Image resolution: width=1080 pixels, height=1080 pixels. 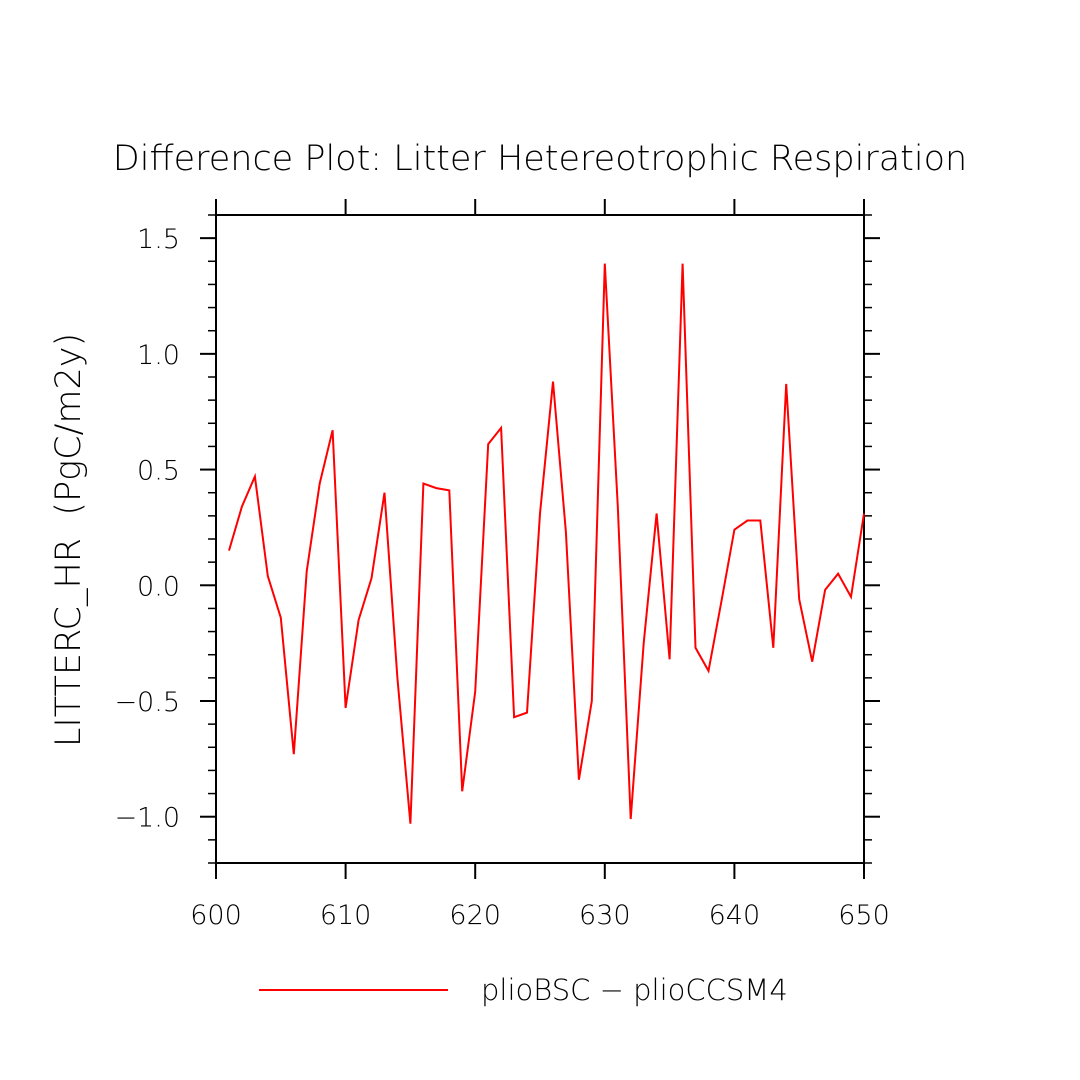 I want to click on y-tick-label: 1.5, so click(x=158, y=239).